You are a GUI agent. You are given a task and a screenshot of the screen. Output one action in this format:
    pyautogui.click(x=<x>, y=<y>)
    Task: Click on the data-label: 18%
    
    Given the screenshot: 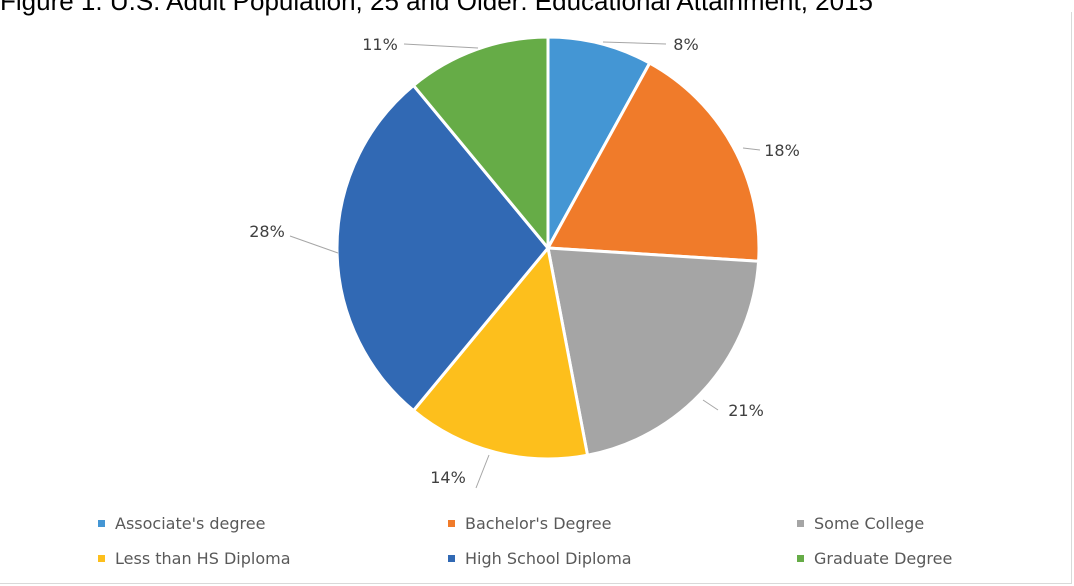 What is the action you would take?
    pyautogui.click(x=782, y=150)
    